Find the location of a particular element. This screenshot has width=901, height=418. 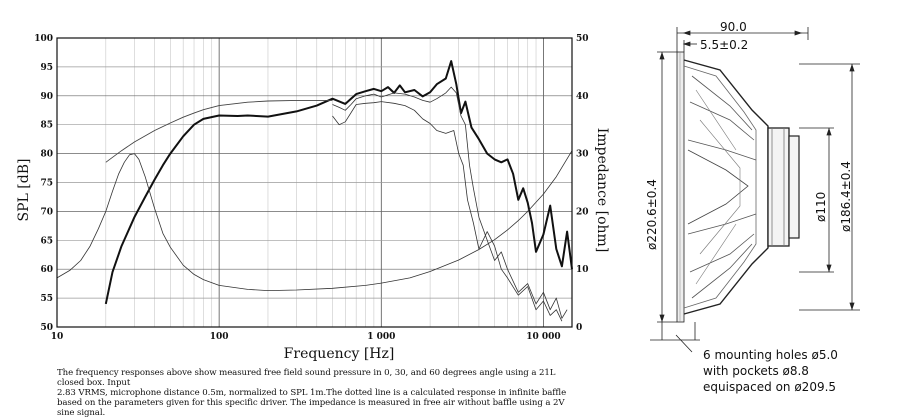

mounting-note-line-2: with pockets ø8.8 is located at coordinates (756, 371).